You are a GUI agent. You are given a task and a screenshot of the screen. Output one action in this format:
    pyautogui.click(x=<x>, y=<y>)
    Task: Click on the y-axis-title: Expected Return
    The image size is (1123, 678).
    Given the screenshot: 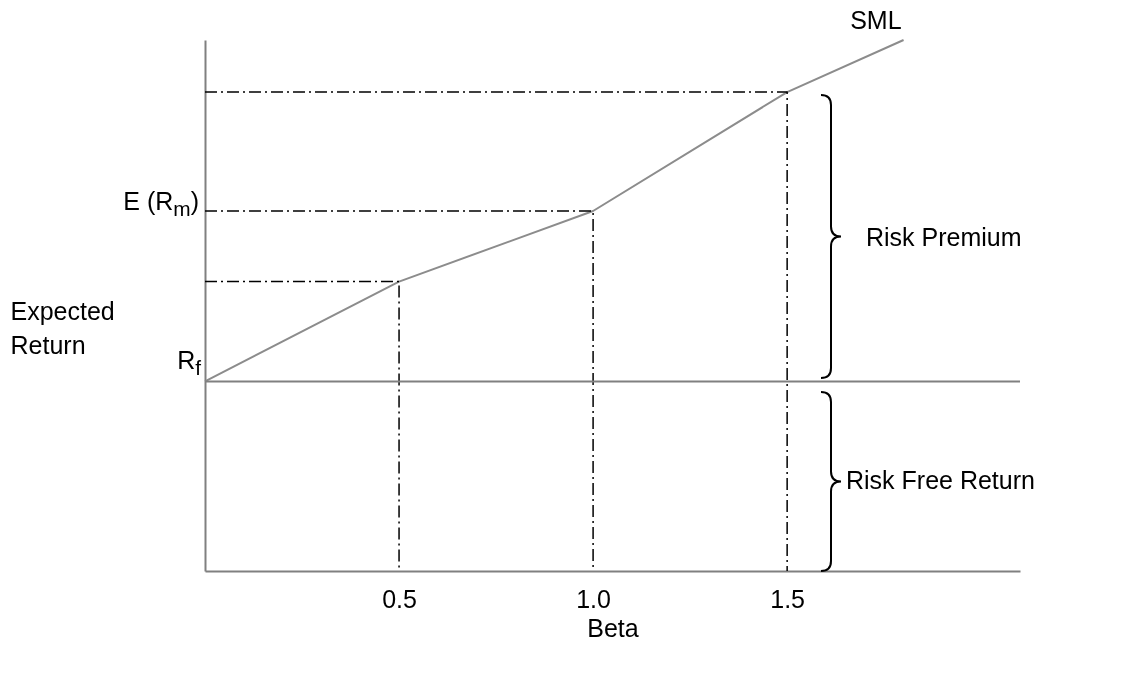 What is the action you would take?
    pyautogui.click(x=62, y=327)
    